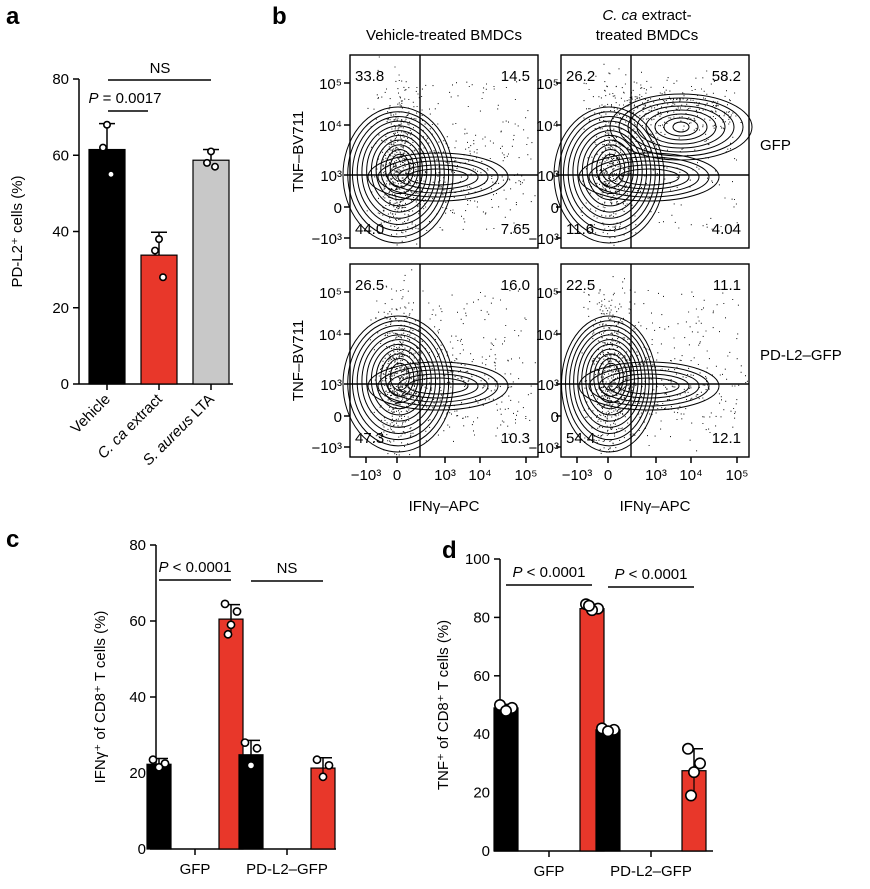 The image size is (870, 889). I want to click on x-tick-label: −10³, so click(366, 475).